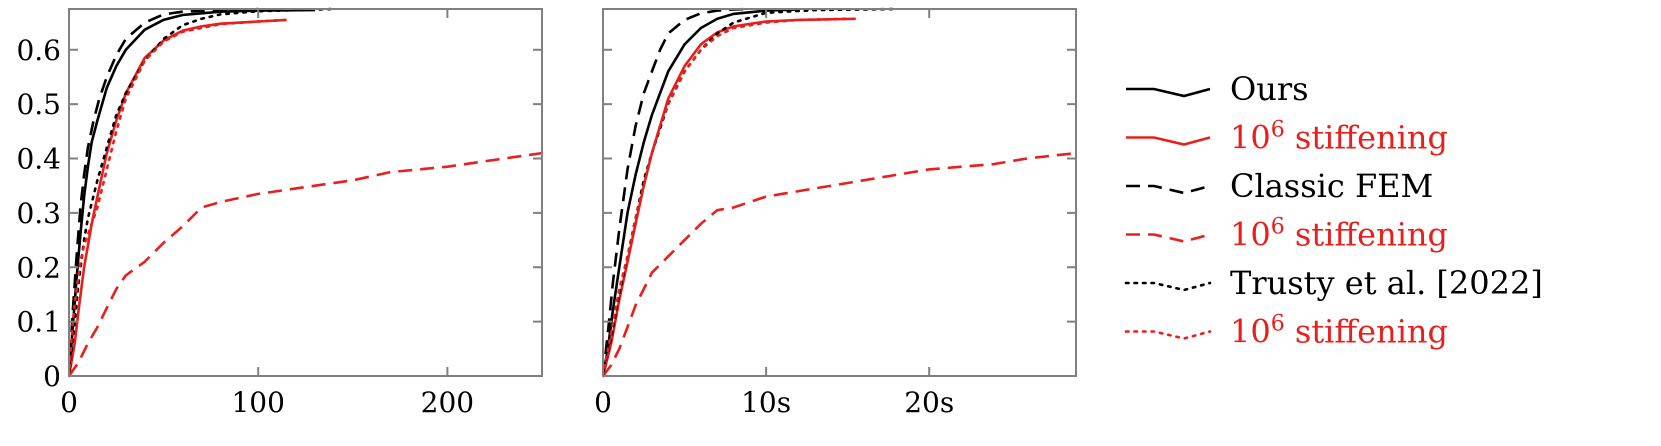 The width and height of the screenshot is (1661, 446). I want to click on legend-entry-1: 106 stiffening, so click(1287, 137).